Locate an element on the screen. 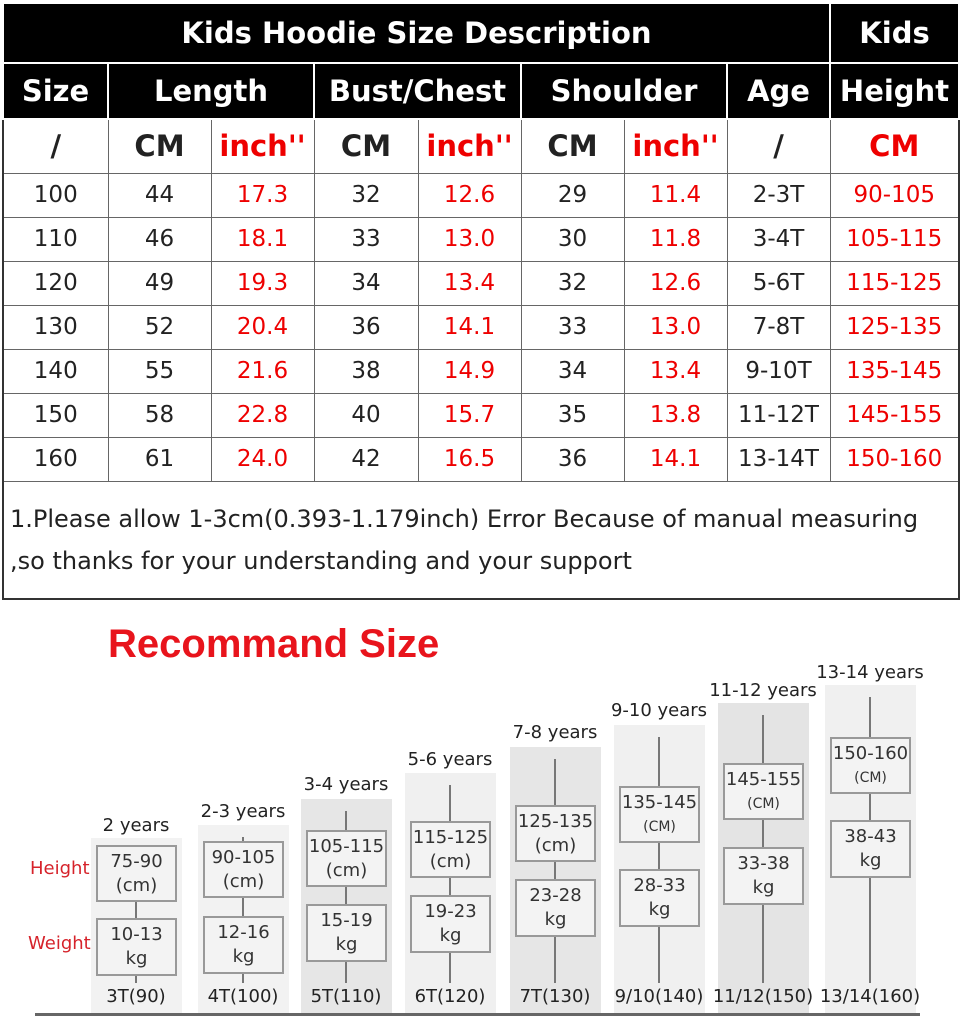 The image size is (963, 1031). table-cell: 15.7 is located at coordinates (469, 415).